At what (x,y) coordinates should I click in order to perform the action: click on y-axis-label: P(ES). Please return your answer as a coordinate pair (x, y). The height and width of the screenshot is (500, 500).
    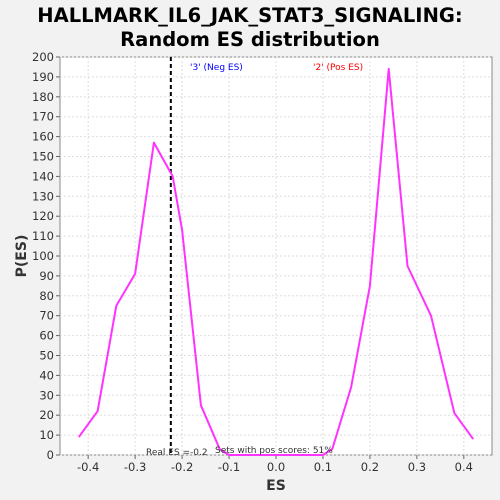
    Looking at the image, I should click on (22, 256).